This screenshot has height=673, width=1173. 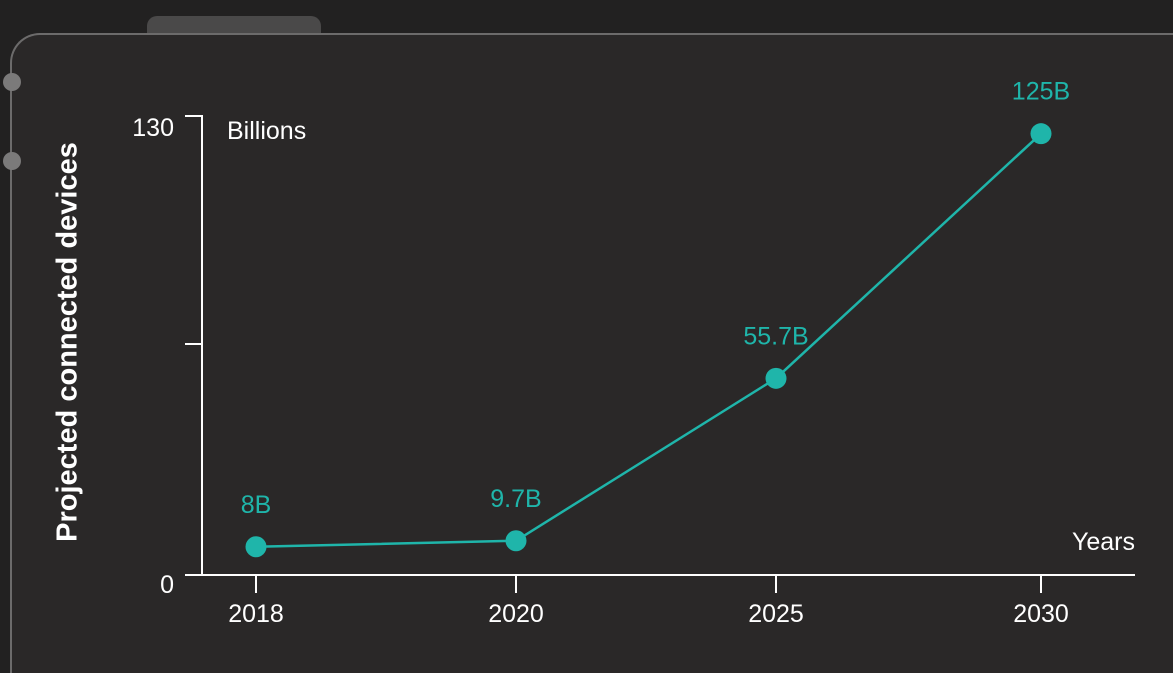 What do you see at coordinates (776, 614) in the screenshot?
I see `x-tick-label: 2025` at bounding box center [776, 614].